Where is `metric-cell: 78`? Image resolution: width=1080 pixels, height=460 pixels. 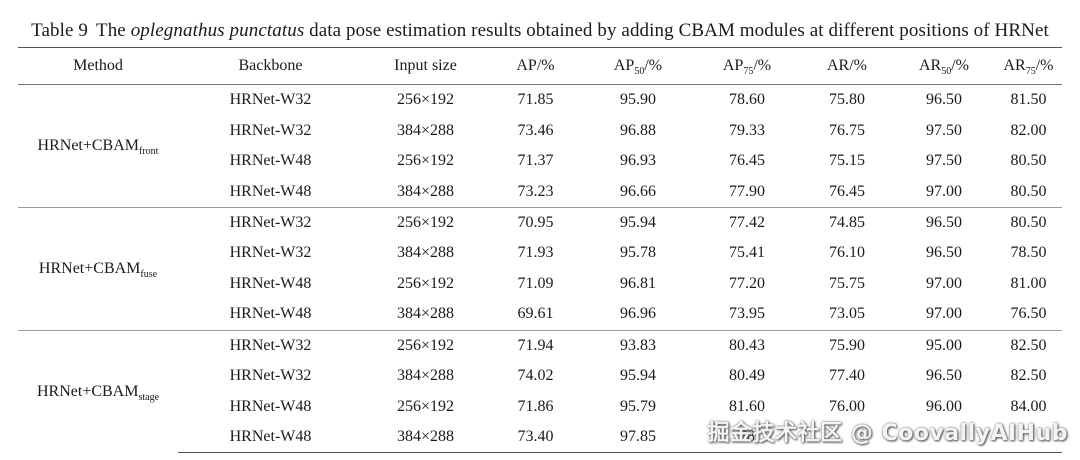 metric-cell: 78 is located at coordinates (747, 438).